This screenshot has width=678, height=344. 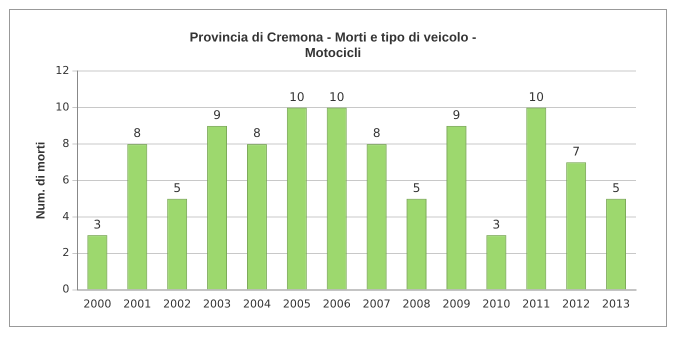 What do you see at coordinates (256, 303) in the screenshot?
I see `x-tick-label: 2004` at bounding box center [256, 303].